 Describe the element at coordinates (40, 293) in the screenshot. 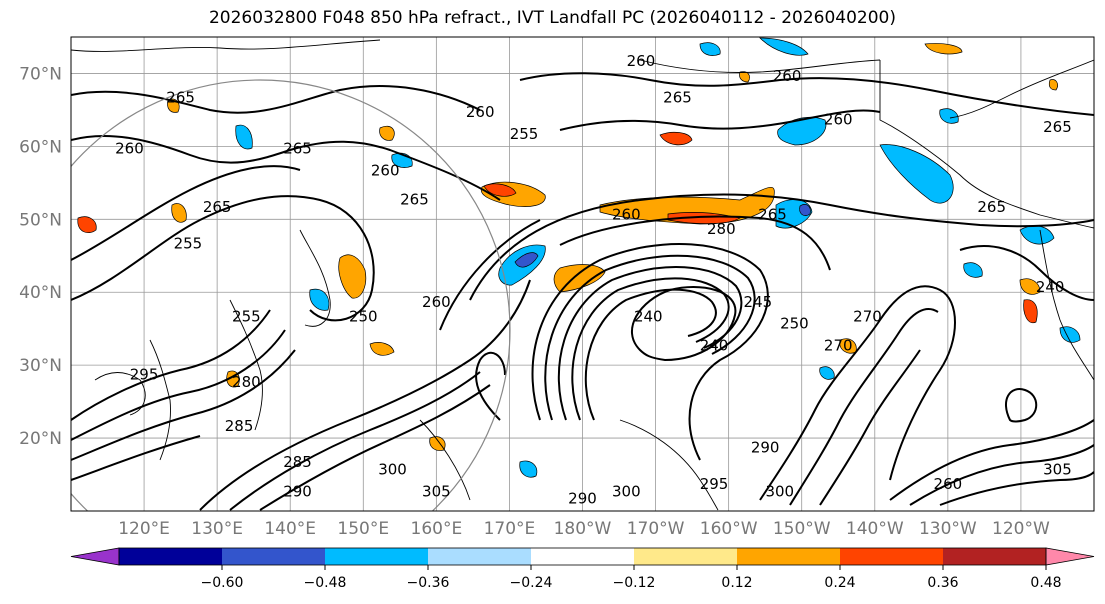

I see `latitude-label: 40°N` at that location.